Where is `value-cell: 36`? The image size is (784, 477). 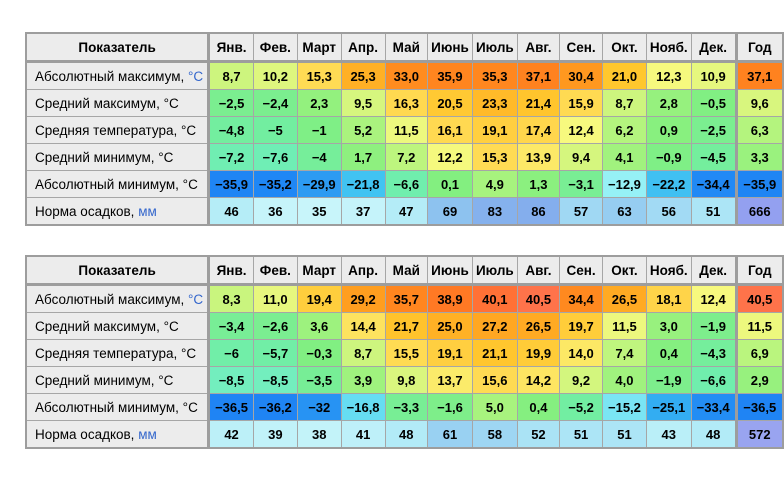
value-cell: 36 is located at coordinates (275, 211).